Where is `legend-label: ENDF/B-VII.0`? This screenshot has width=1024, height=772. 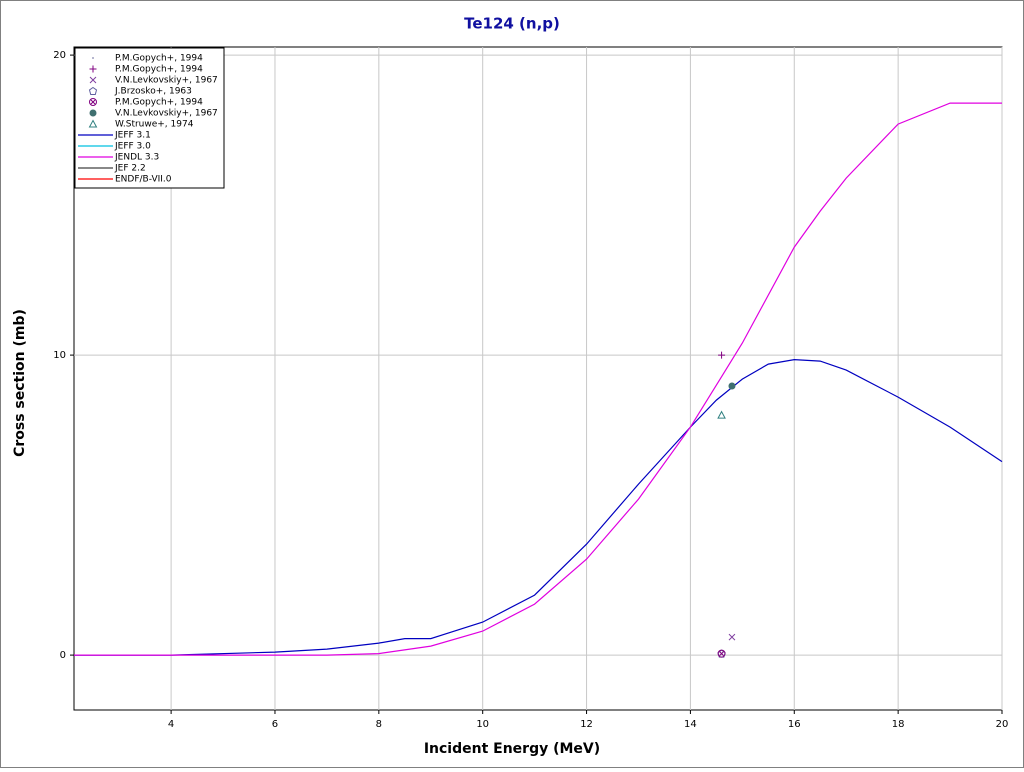 legend-label: ENDF/B-VII.0 is located at coordinates (143, 180).